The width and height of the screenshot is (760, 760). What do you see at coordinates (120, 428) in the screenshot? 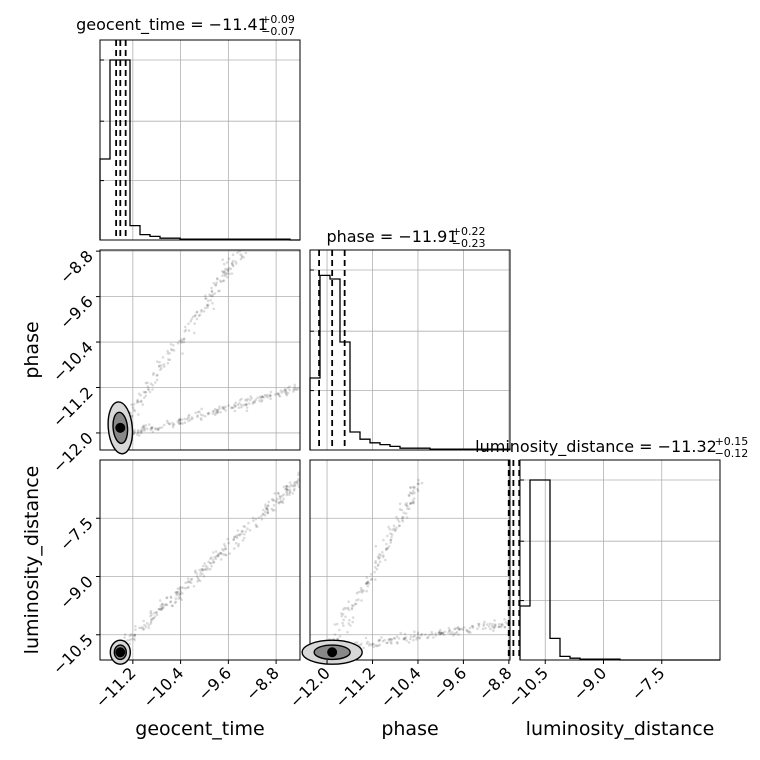
I see `contour-phase-vs-geocent_time` at bounding box center [120, 428].